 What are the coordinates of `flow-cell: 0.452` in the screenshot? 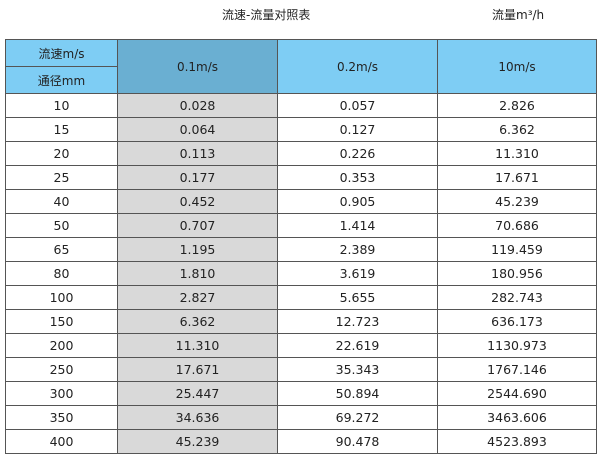 It's located at (197, 201).